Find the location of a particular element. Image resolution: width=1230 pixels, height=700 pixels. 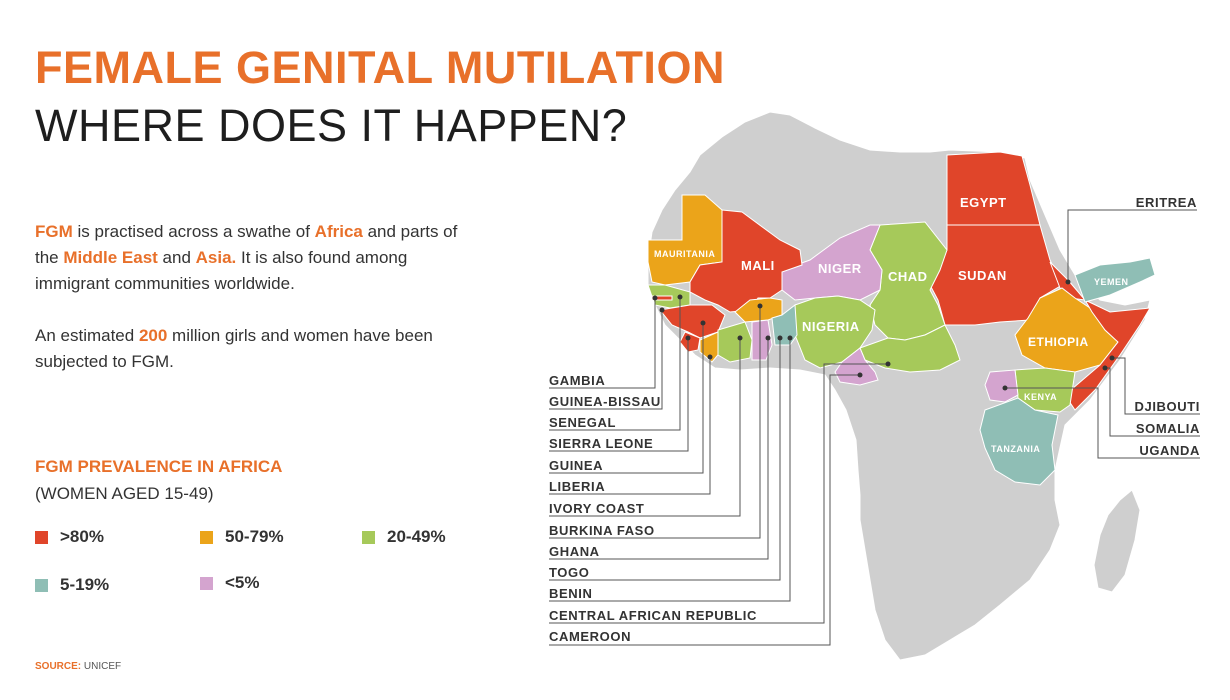

burkina-faso-region is located at coordinates (758, 310).